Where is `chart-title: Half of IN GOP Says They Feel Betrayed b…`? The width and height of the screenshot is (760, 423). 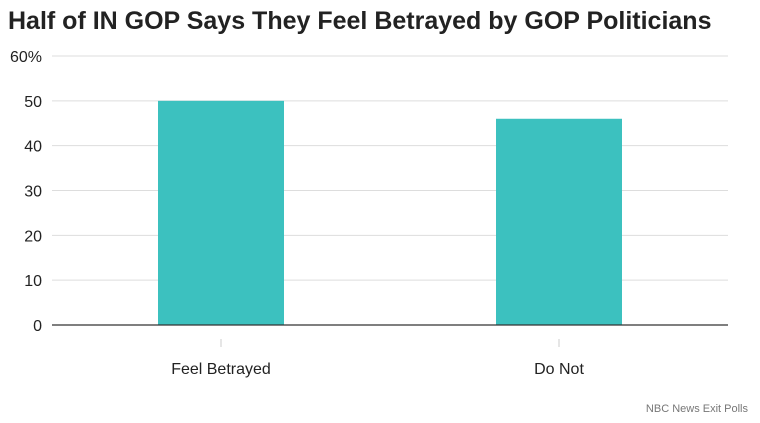 chart-title: Half of IN GOP Says They Feel Betrayed b… is located at coordinates (360, 21).